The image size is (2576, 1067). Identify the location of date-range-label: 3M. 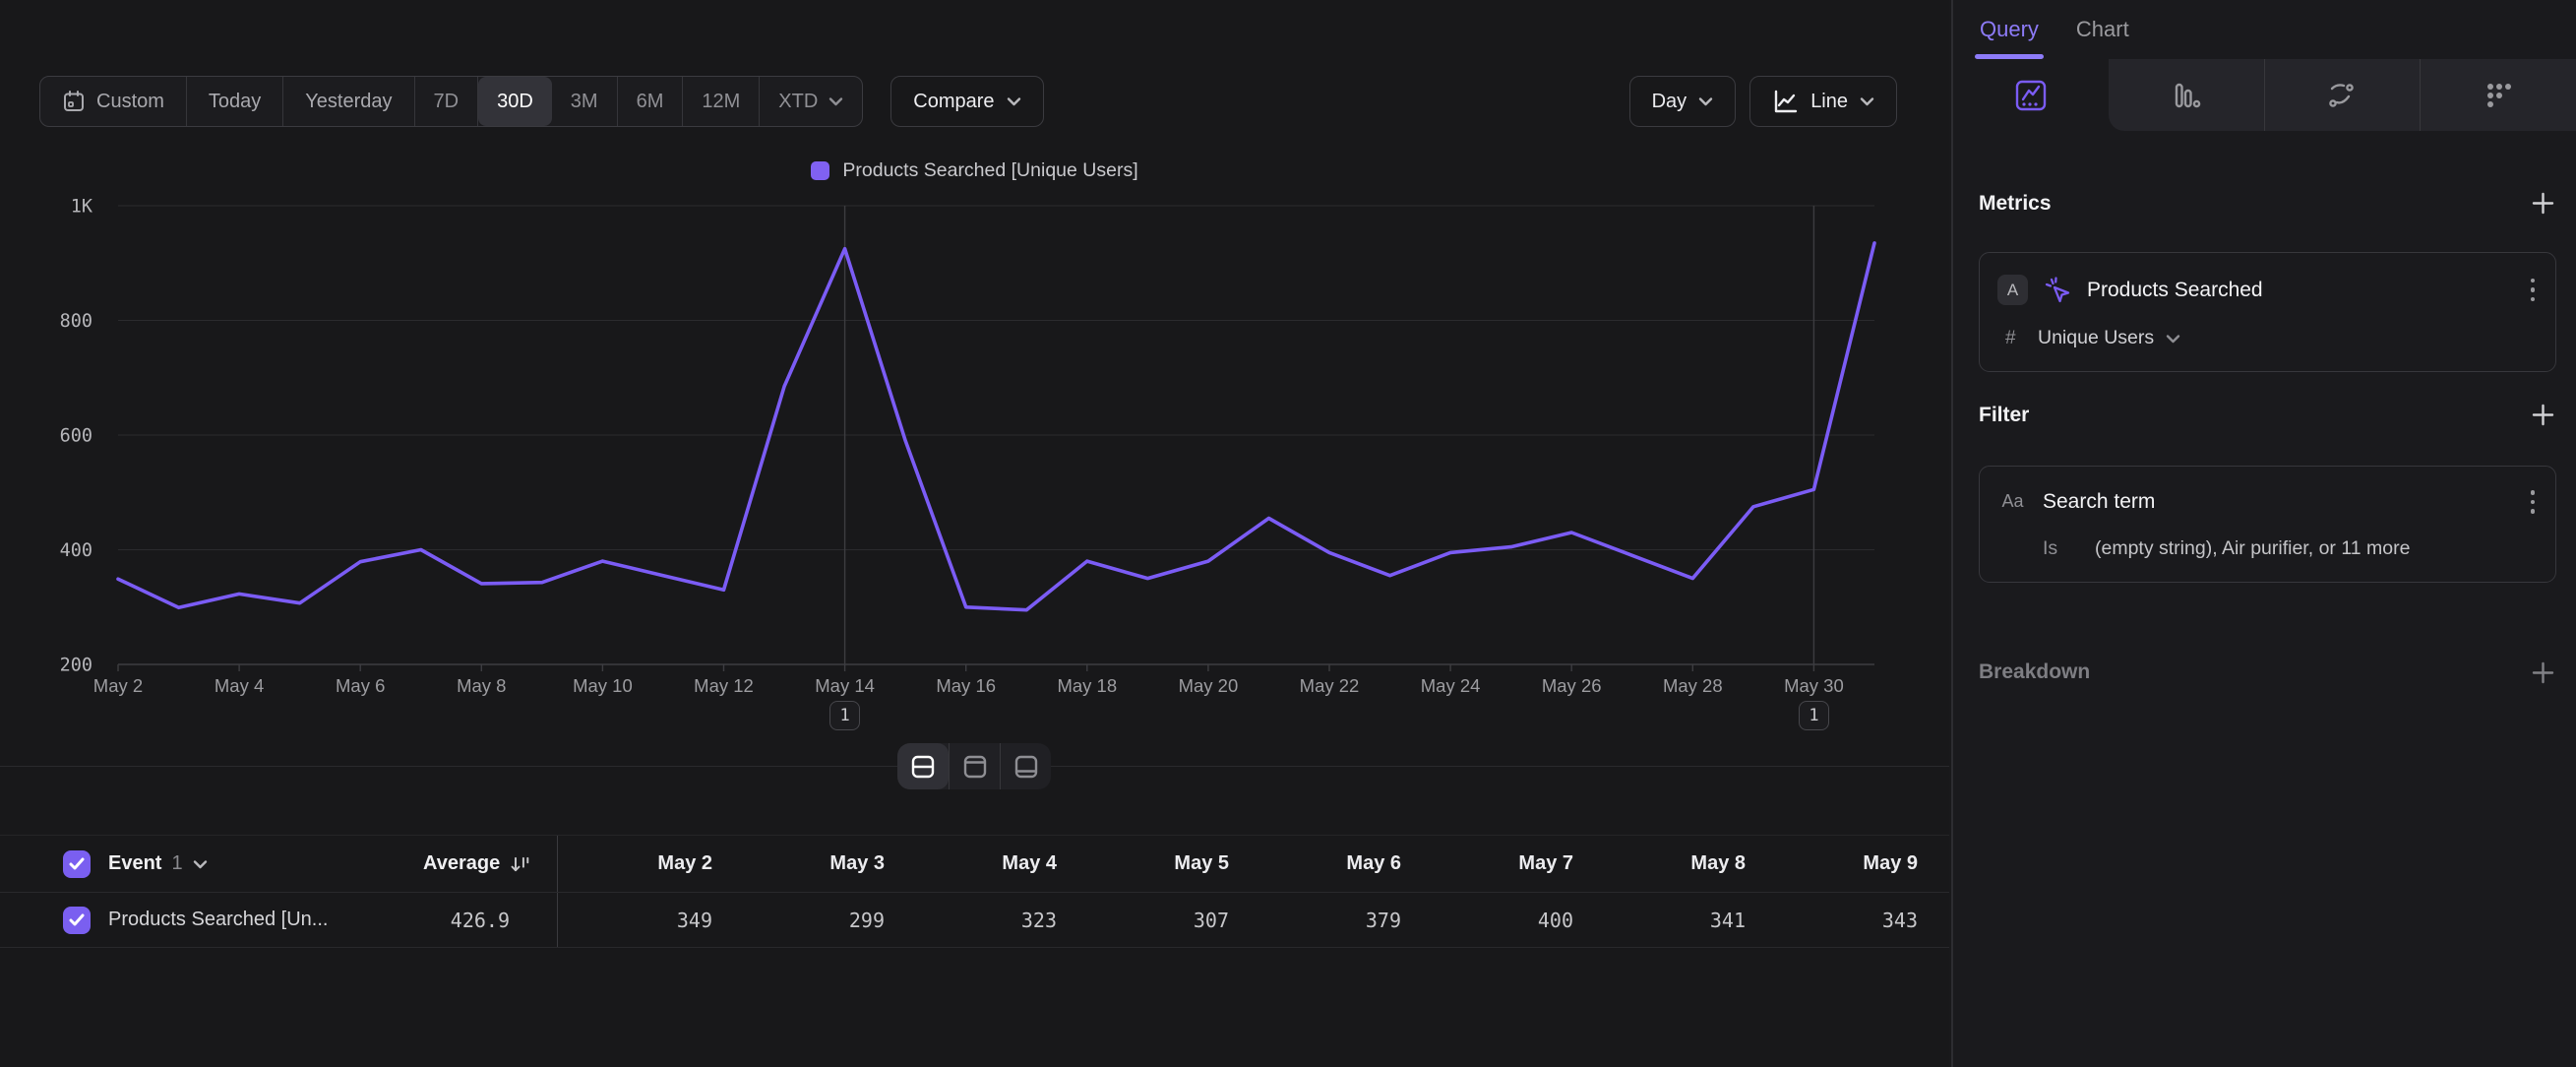
(584, 101).